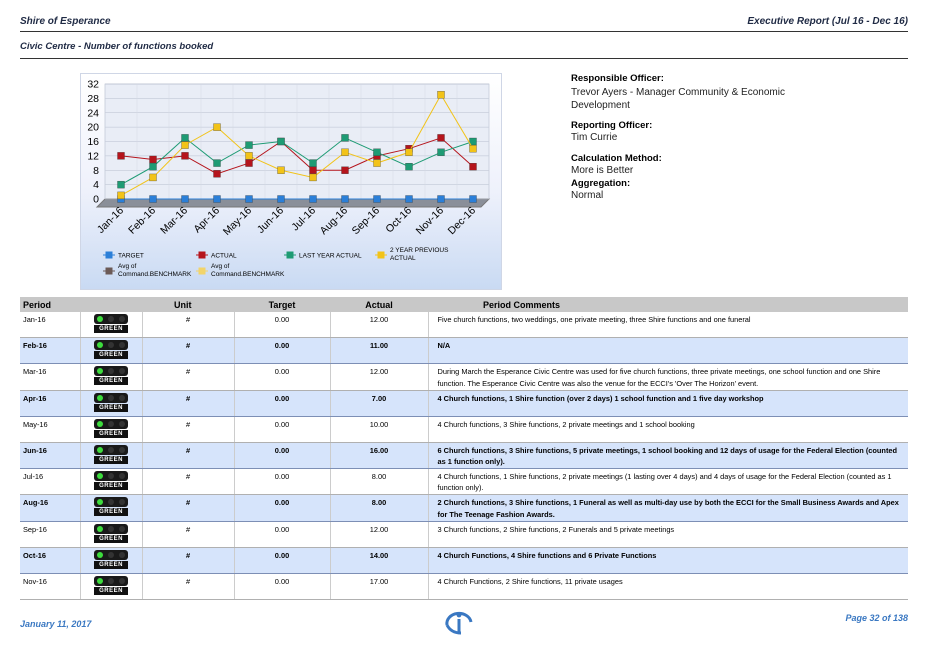 Image resolution: width=928 pixels, height=657 pixels. Describe the element at coordinates (379, 587) in the screenshot. I see `row-actual: 17.00` at that location.